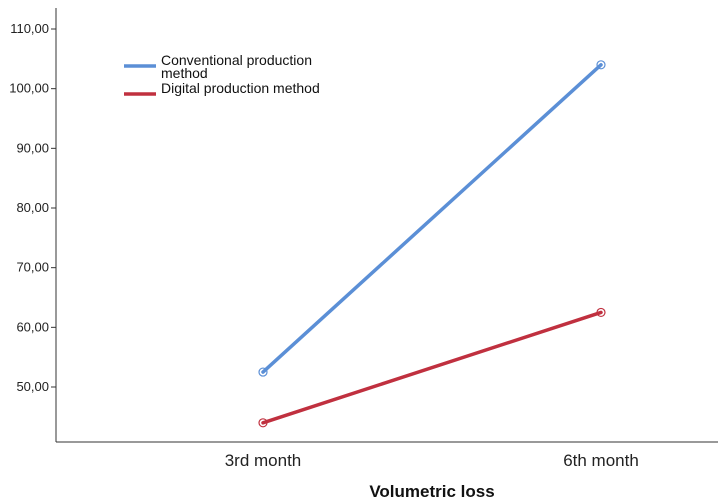  Describe the element at coordinates (601, 460) in the screenshot. I see `x-tick-label: 6th month` at that location.